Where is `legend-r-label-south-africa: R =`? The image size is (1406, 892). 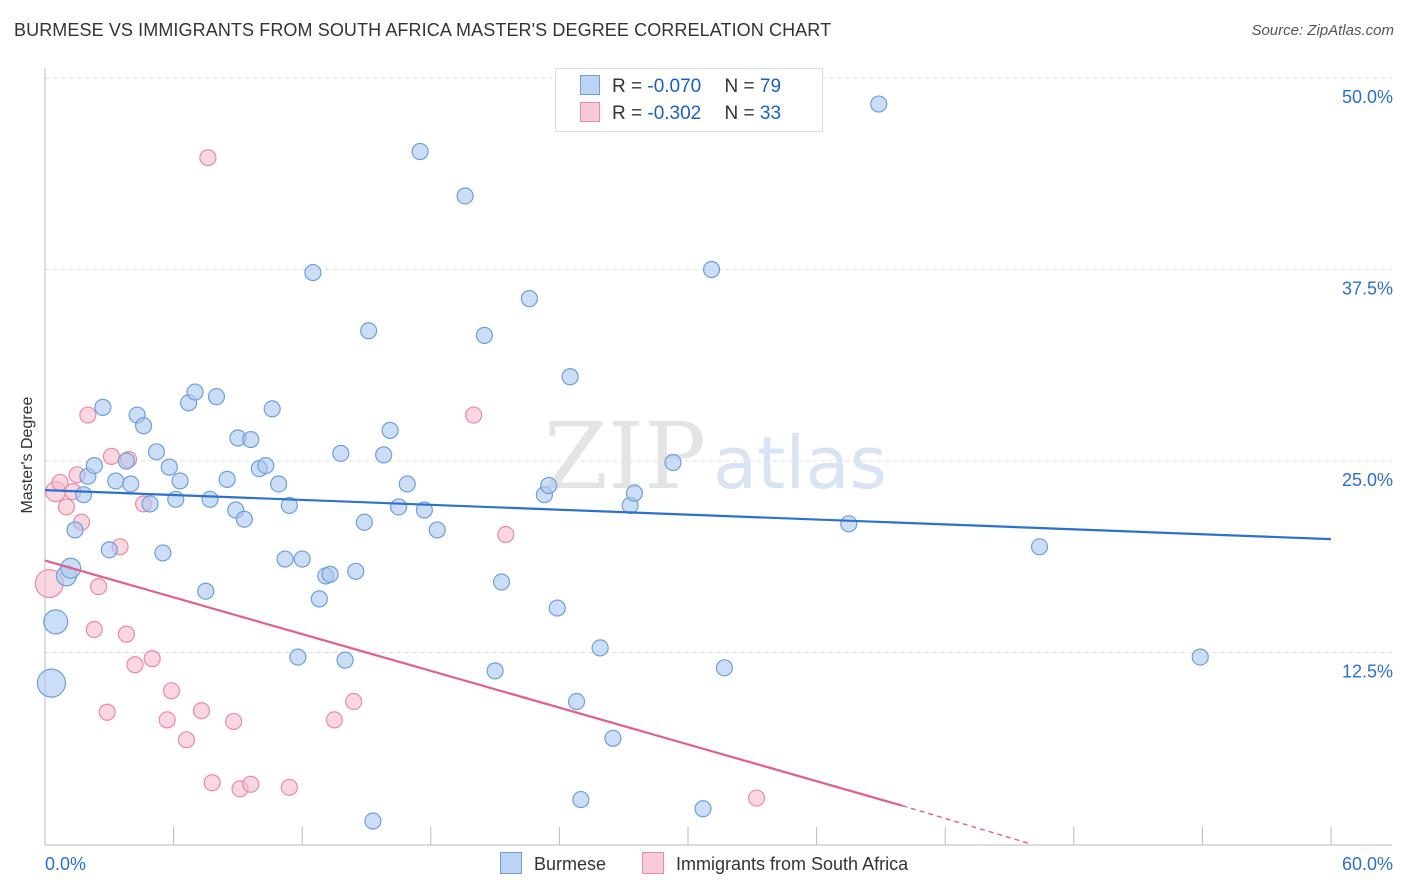
legend-r-label-south-africa: R = is located at coordinates (630, 113).